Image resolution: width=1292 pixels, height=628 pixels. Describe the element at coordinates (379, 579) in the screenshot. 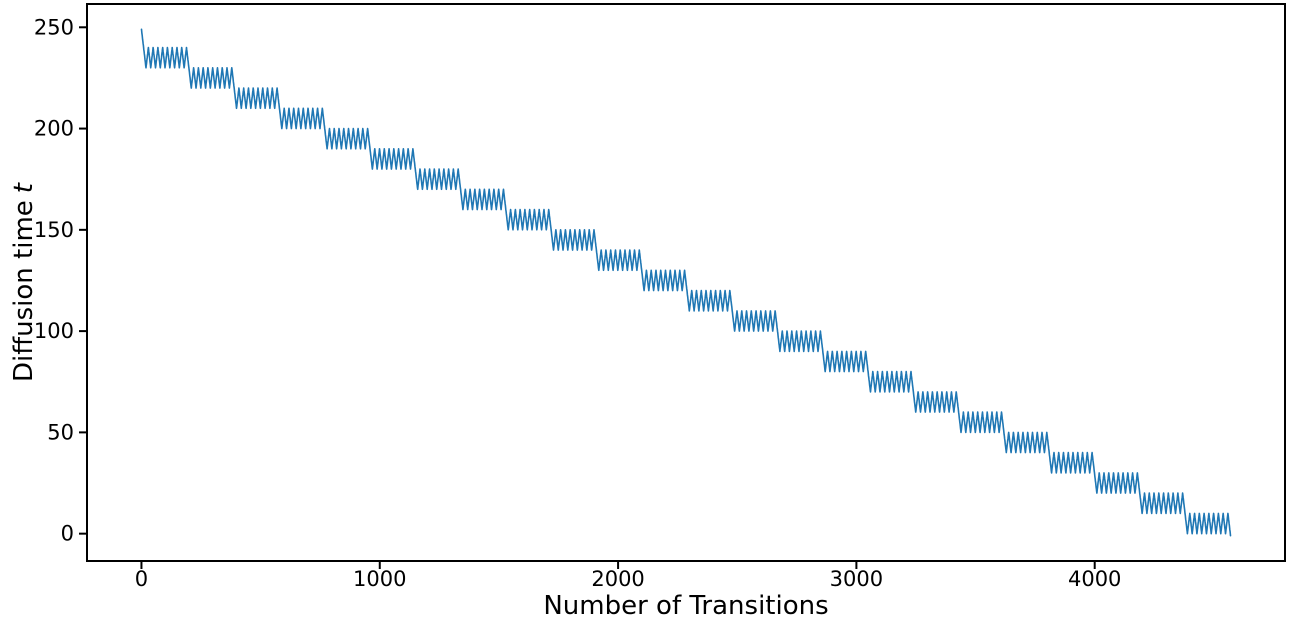

I see `x-tick-label: 1000` at that location.